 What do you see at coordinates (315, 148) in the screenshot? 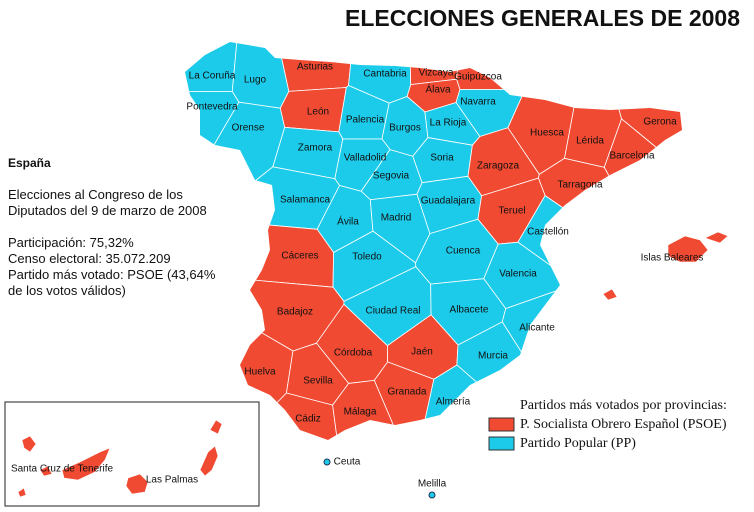
I see `province-label: Zamora` at bounding box center [315, 148].